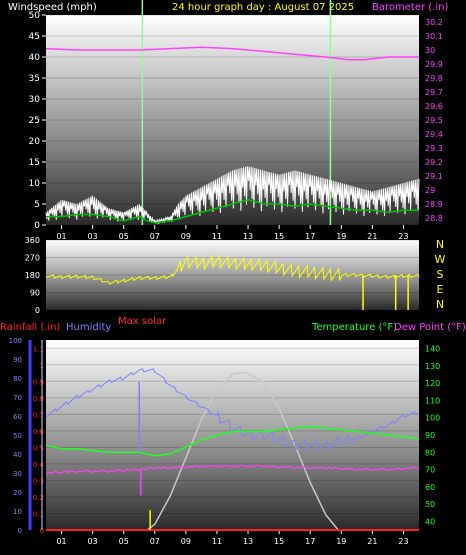  I want to click on temp-x-tick: 13, so click(248, 541).